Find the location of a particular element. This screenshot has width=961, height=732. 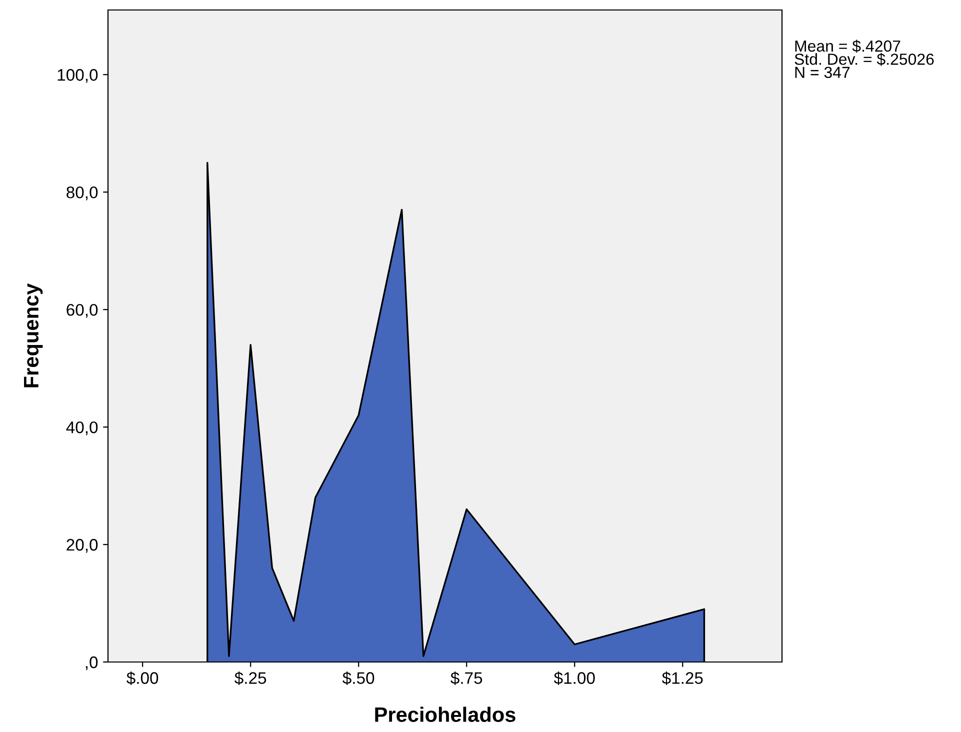

text: Mean = $.4207 is located at coordinates (847, 46).